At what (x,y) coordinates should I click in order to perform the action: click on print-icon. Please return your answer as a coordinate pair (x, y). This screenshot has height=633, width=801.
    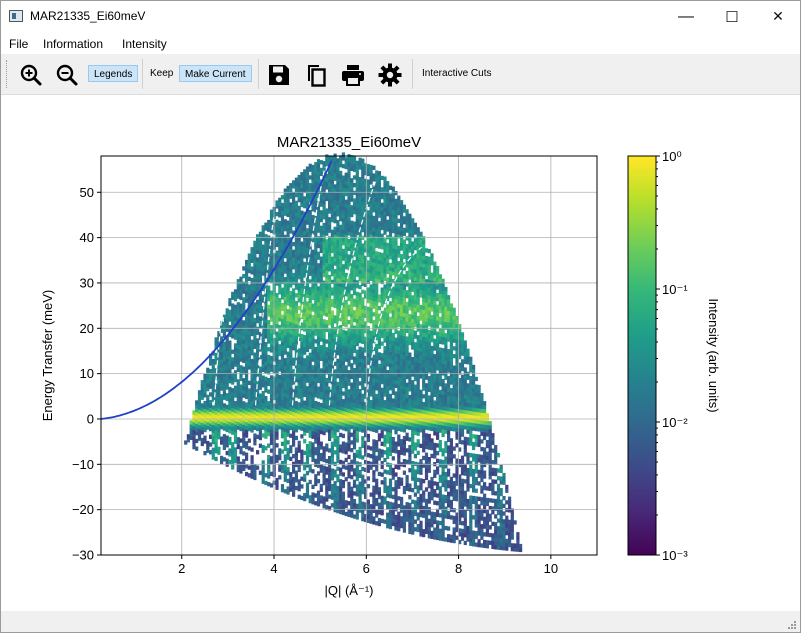
    Looking at the image, I should click on (353, 75).